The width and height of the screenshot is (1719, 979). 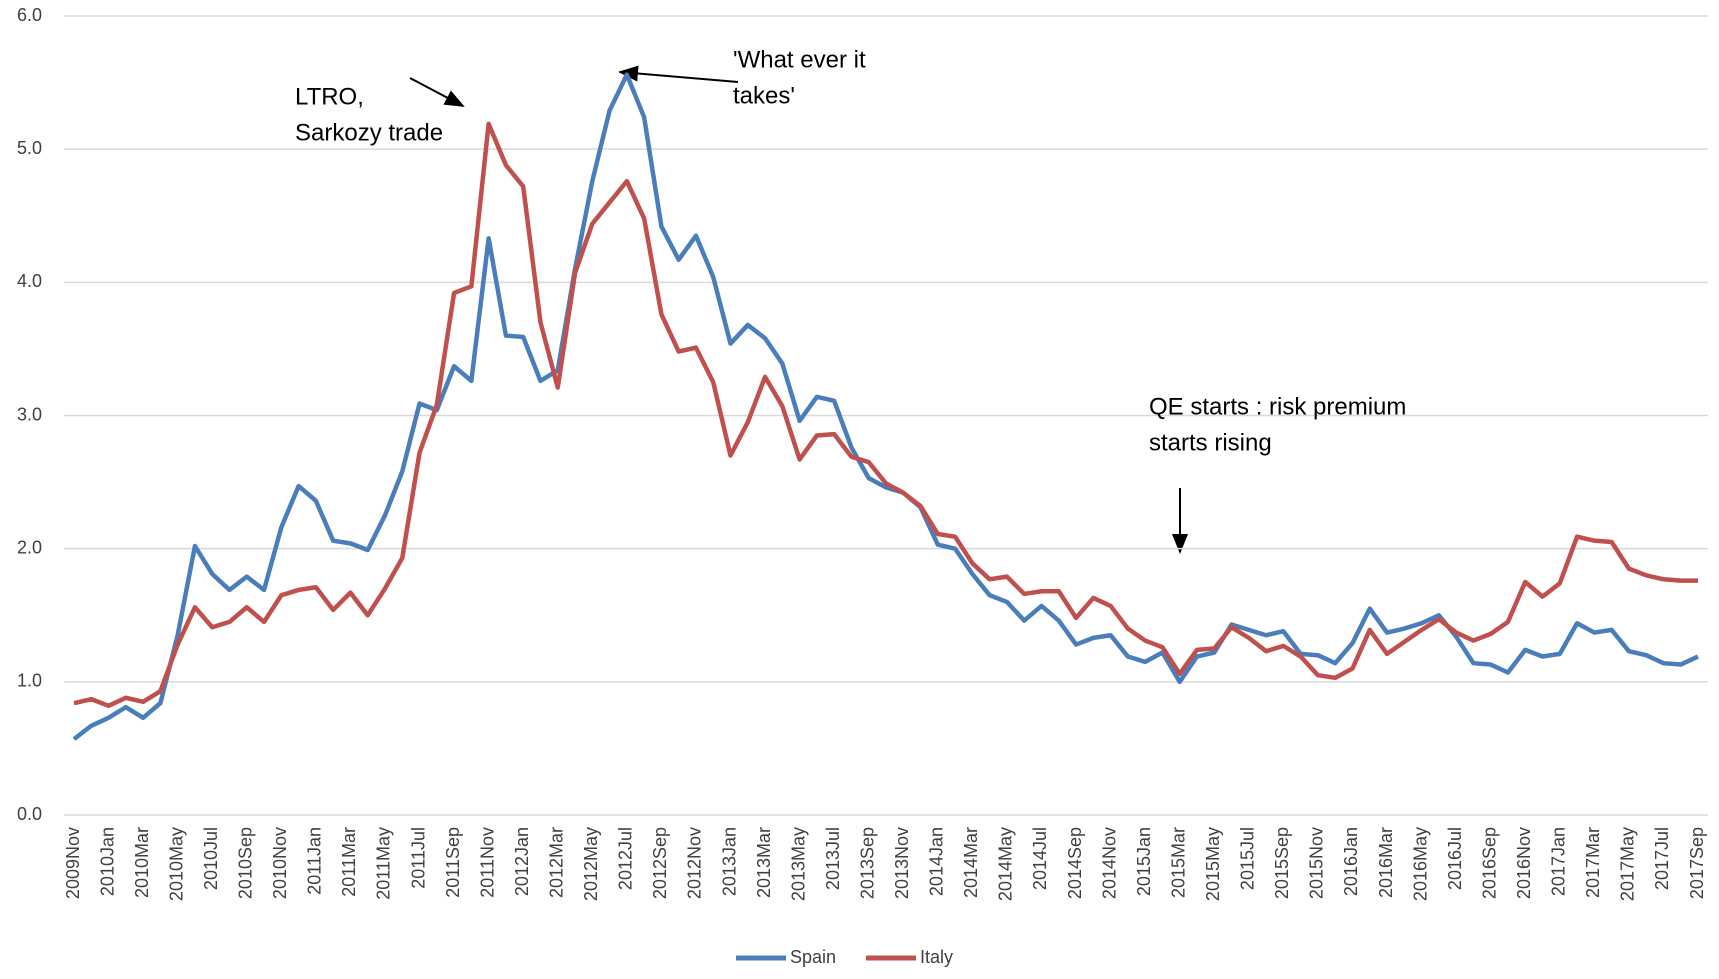 What do you see at coordinates (1040, 858) in the screenshot?
I see `x-tick-label: 2014Jul` at bounding box center [1040, 858].